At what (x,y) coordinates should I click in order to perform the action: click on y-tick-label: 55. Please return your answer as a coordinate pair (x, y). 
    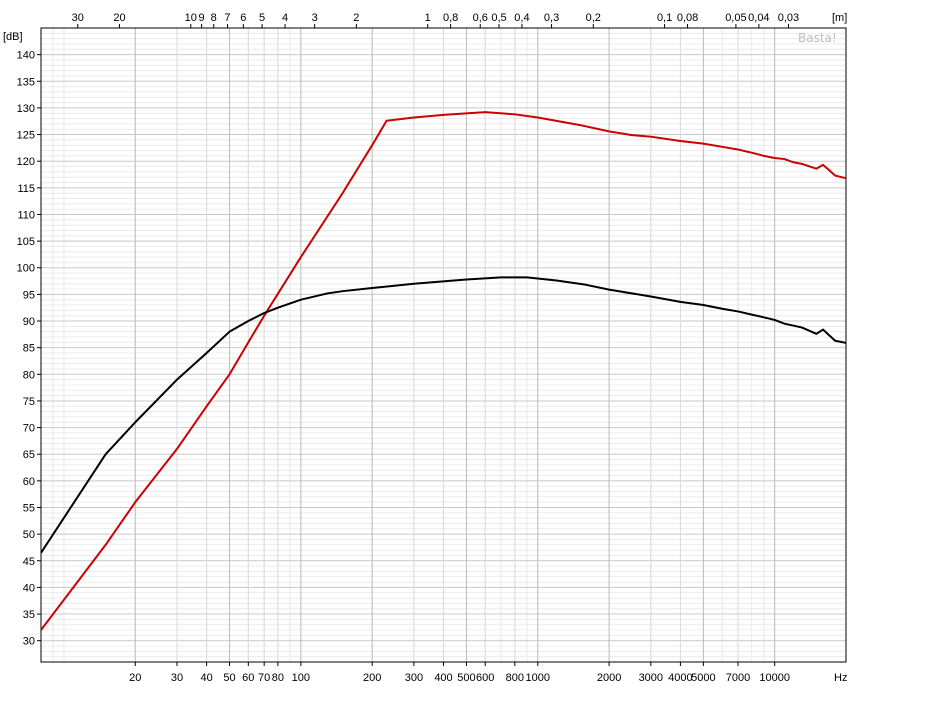
    Looking at the image, I should click on (29, 508).